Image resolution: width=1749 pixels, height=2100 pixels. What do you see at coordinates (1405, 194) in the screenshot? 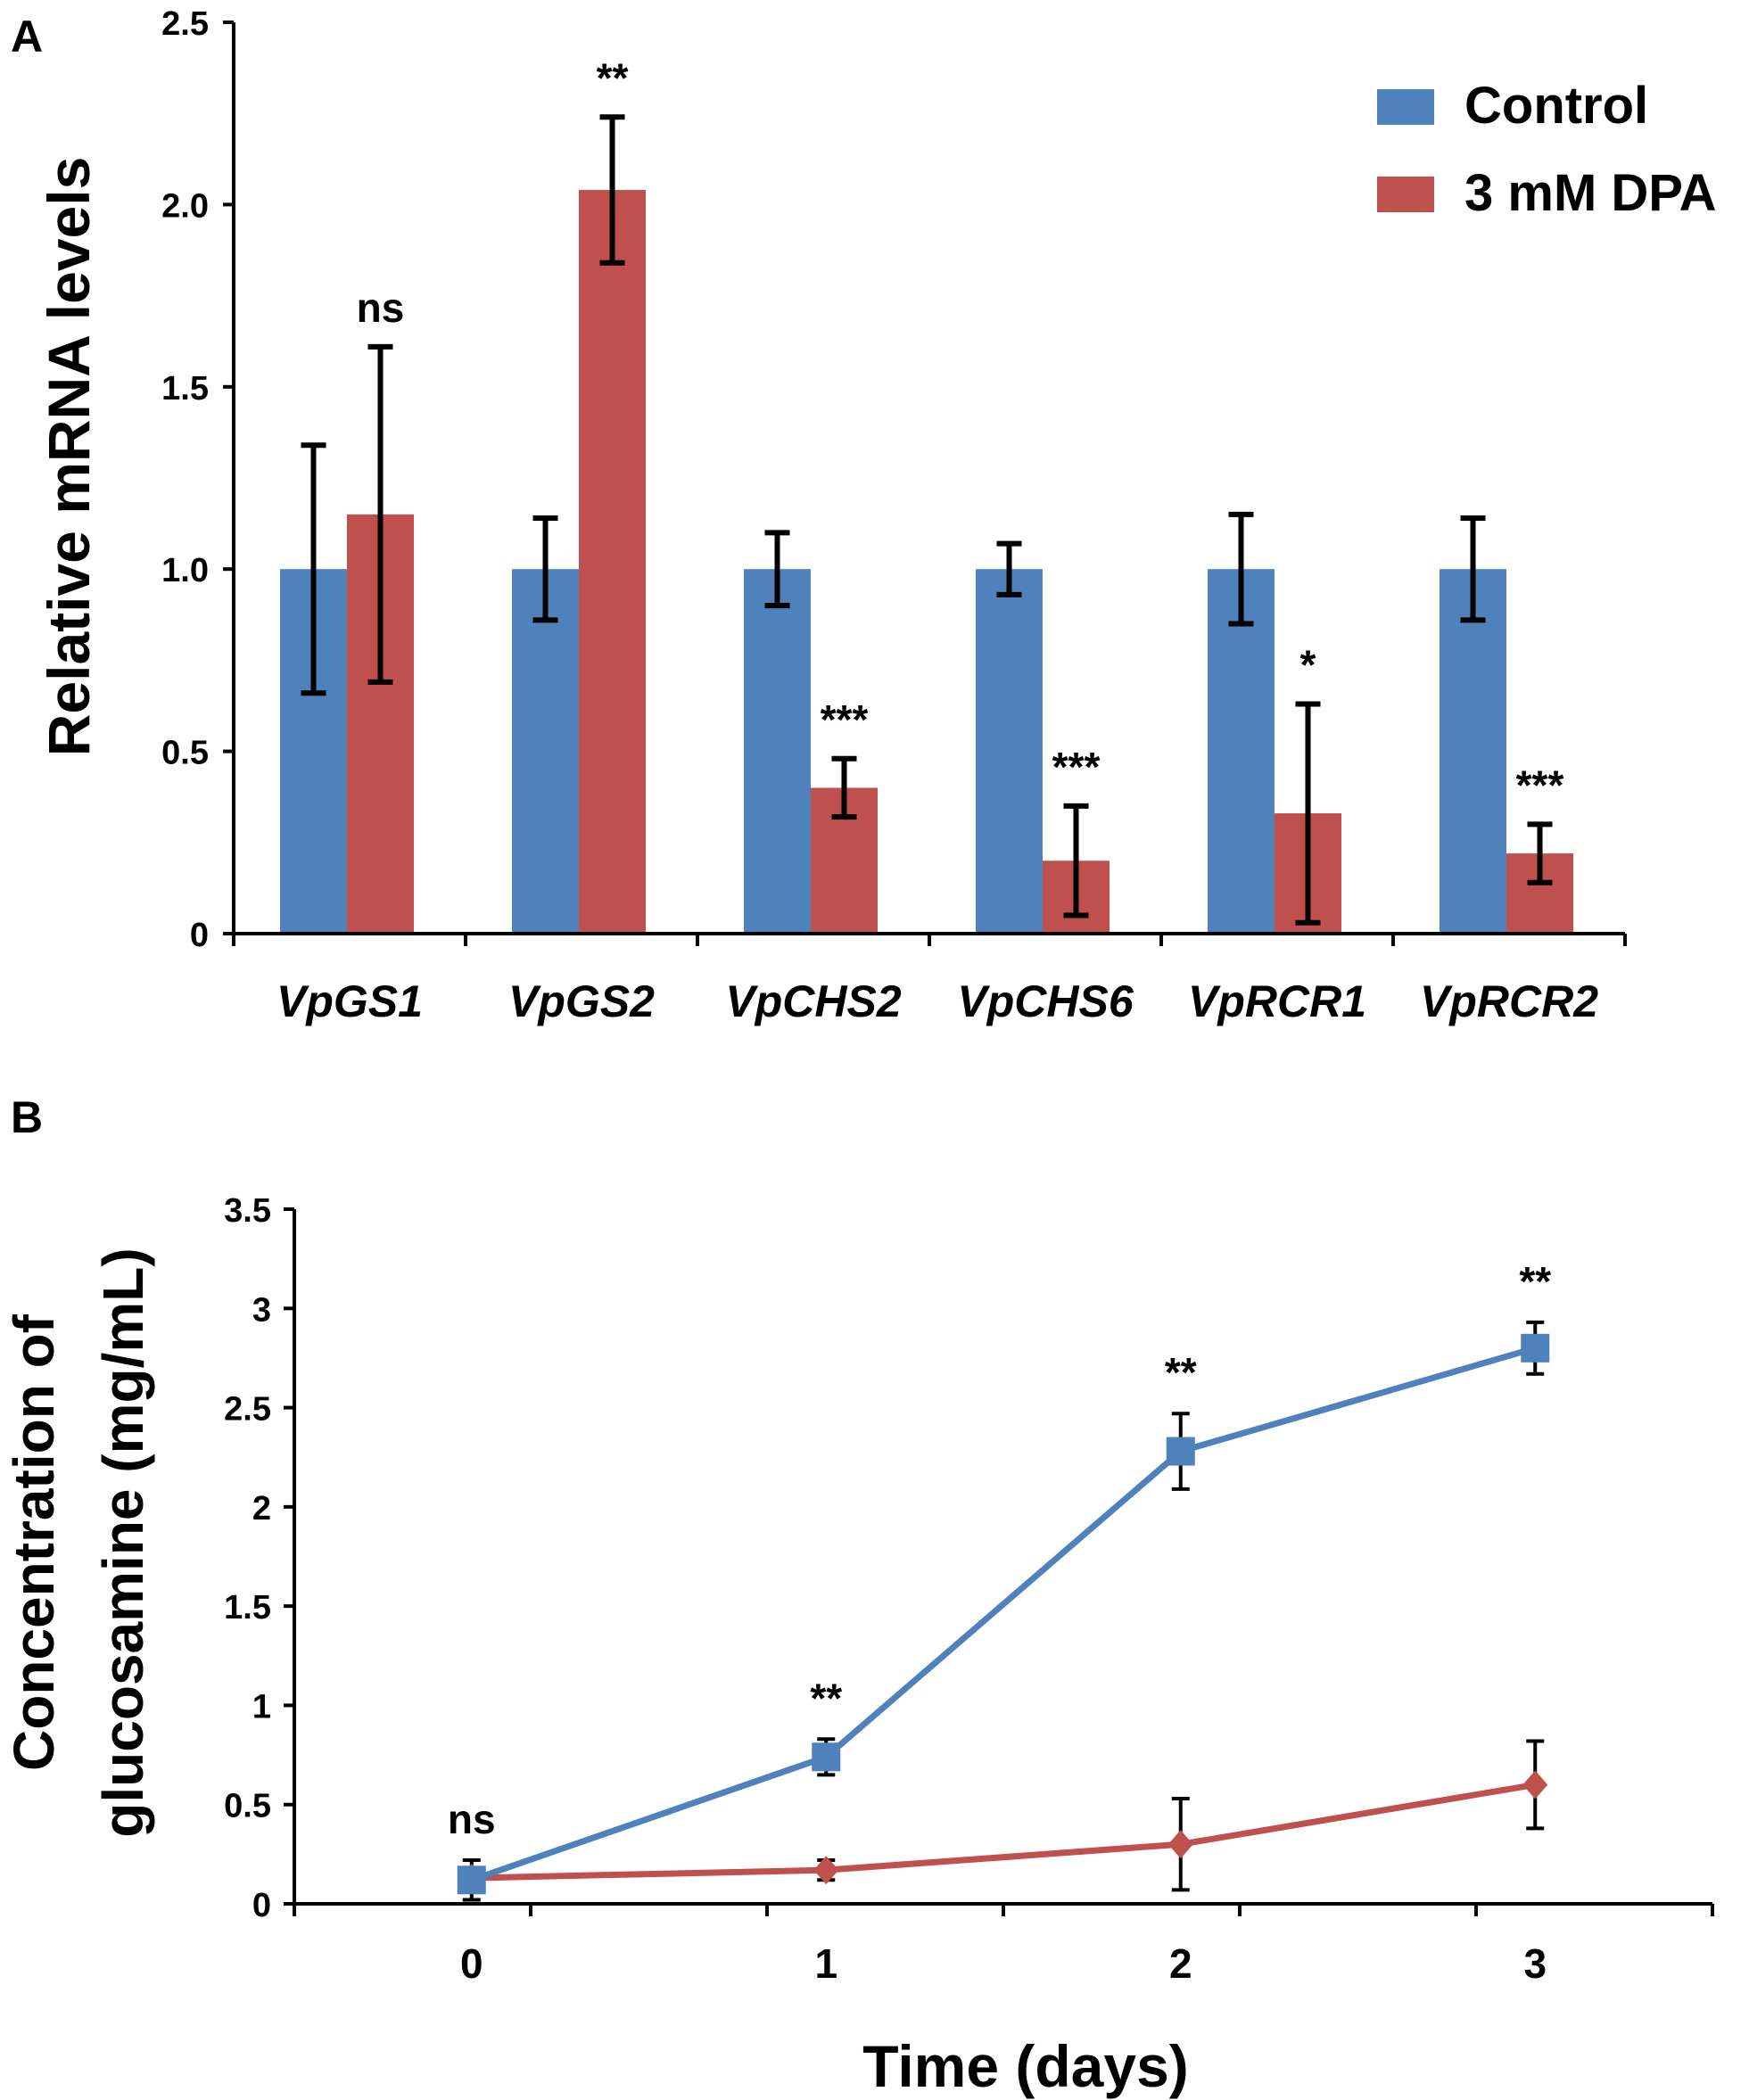
I see `legend-swatch-dpa` at bounding box center [1405, 194].